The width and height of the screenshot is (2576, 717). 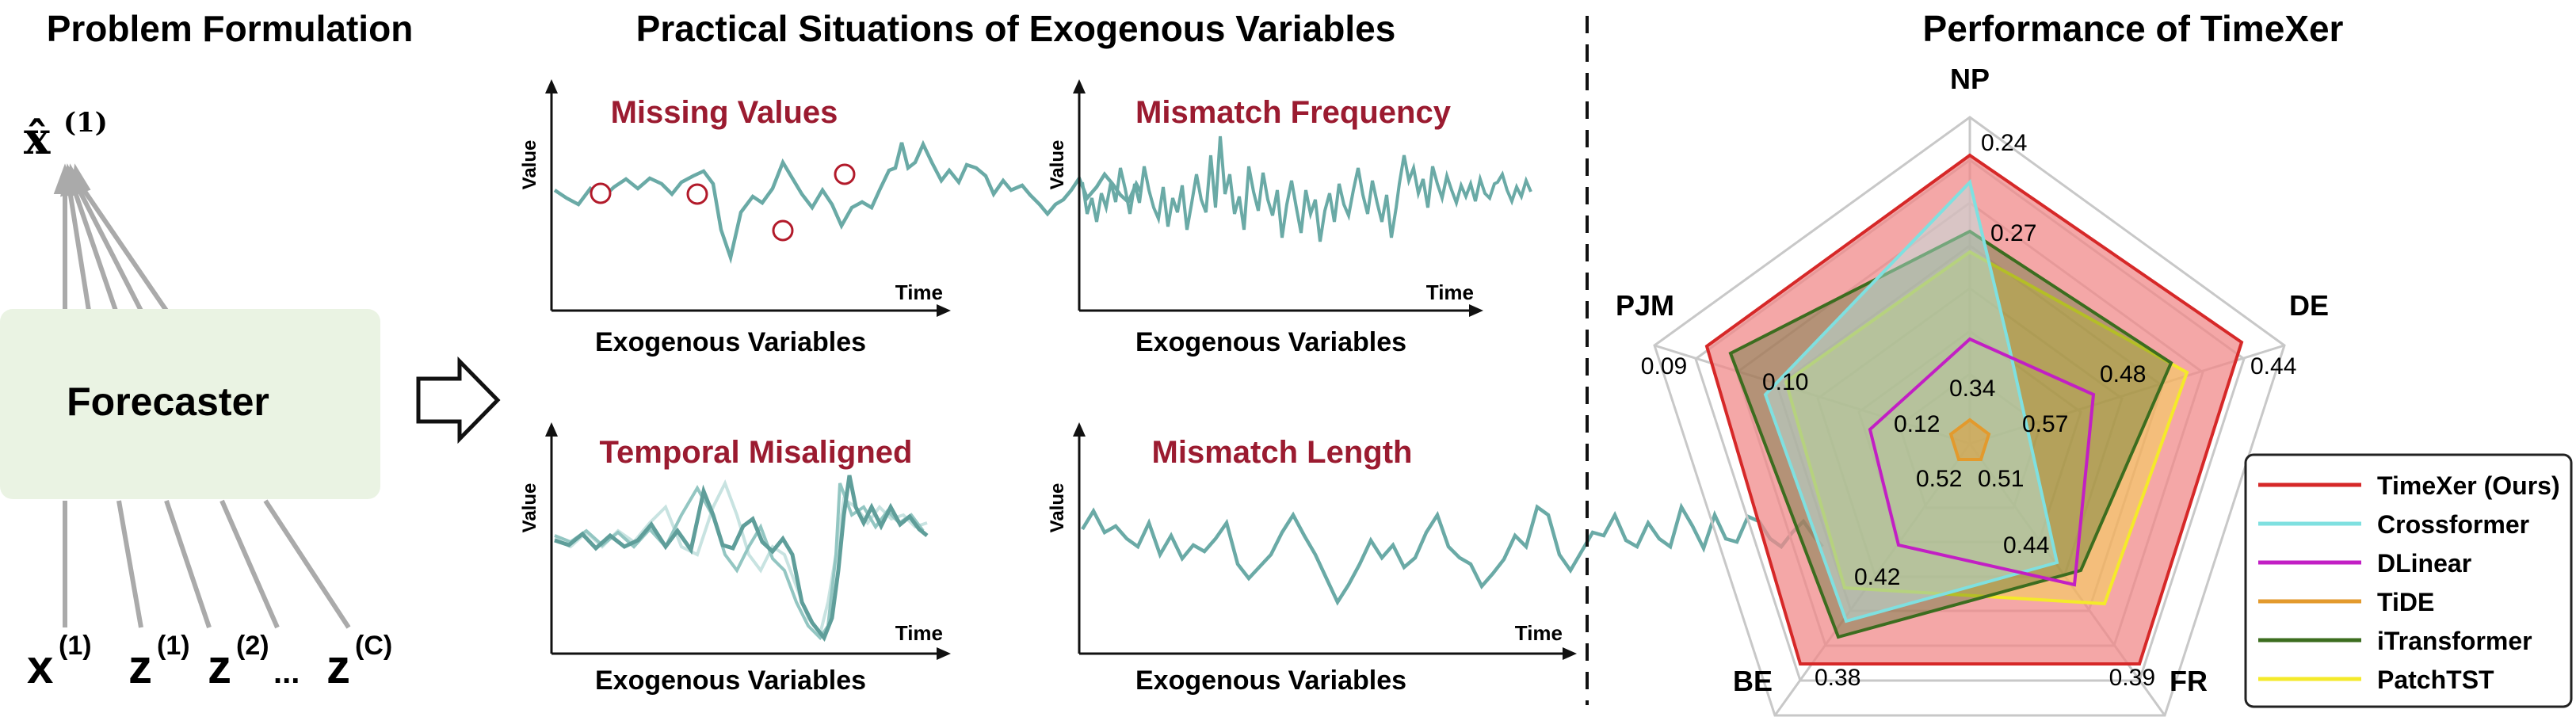 What do you see at coordinates (1539, 633) in the screenshot?
I see `panel-4-xlabel: Time` at bounding box center [1539, 633].